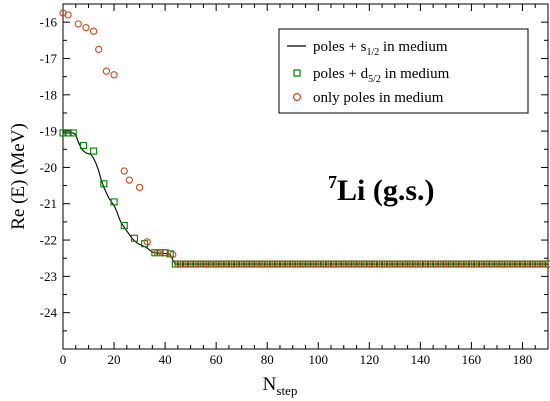 The height and width of the screenshot is (401, 550). Describe the element at coordinates (370, 359) in the screenshot. I see `x-tick-label: 120` at that location.